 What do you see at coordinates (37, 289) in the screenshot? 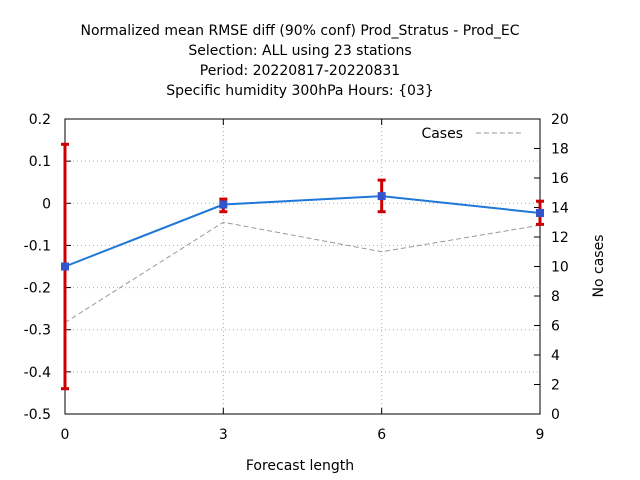
I see `y-tick-label: -0.2` at bounding box center [37, 289].